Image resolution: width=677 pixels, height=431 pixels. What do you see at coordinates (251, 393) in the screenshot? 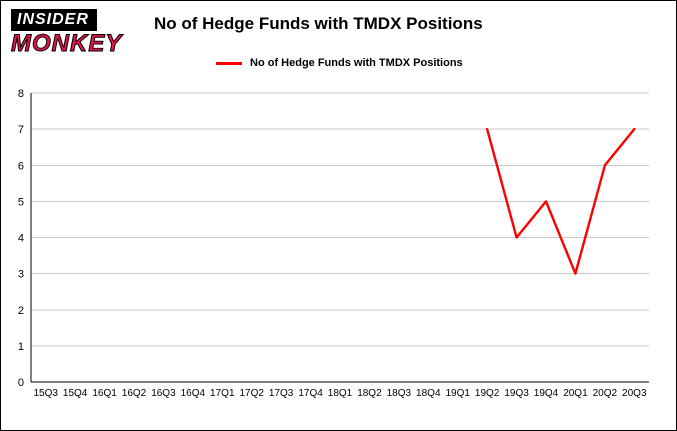
I see `x-tick-label: 17Q2` at bounding box center [251, 393].